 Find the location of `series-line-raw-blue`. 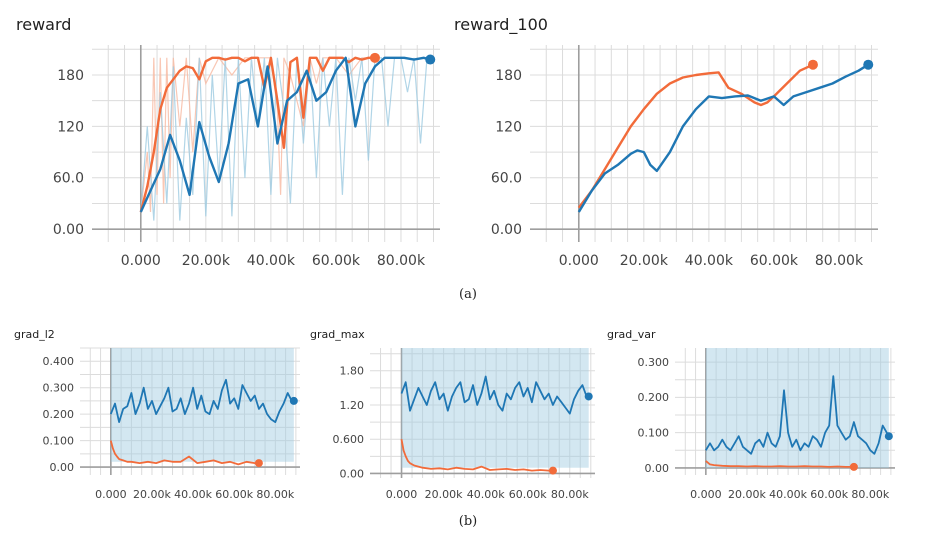

series-line-raw-blue is located at coordinates (285, 138).